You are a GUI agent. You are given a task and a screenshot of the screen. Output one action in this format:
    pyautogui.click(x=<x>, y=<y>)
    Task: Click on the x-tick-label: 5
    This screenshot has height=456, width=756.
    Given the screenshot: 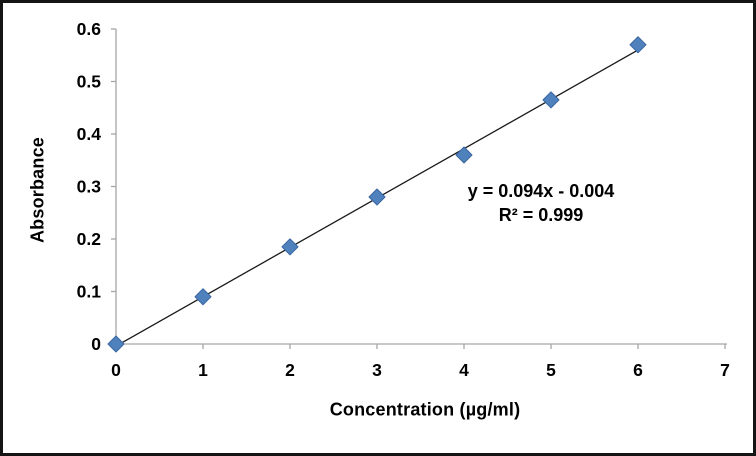 What is the action you would take?
    pyautogui.click(x=551, y=370)
    